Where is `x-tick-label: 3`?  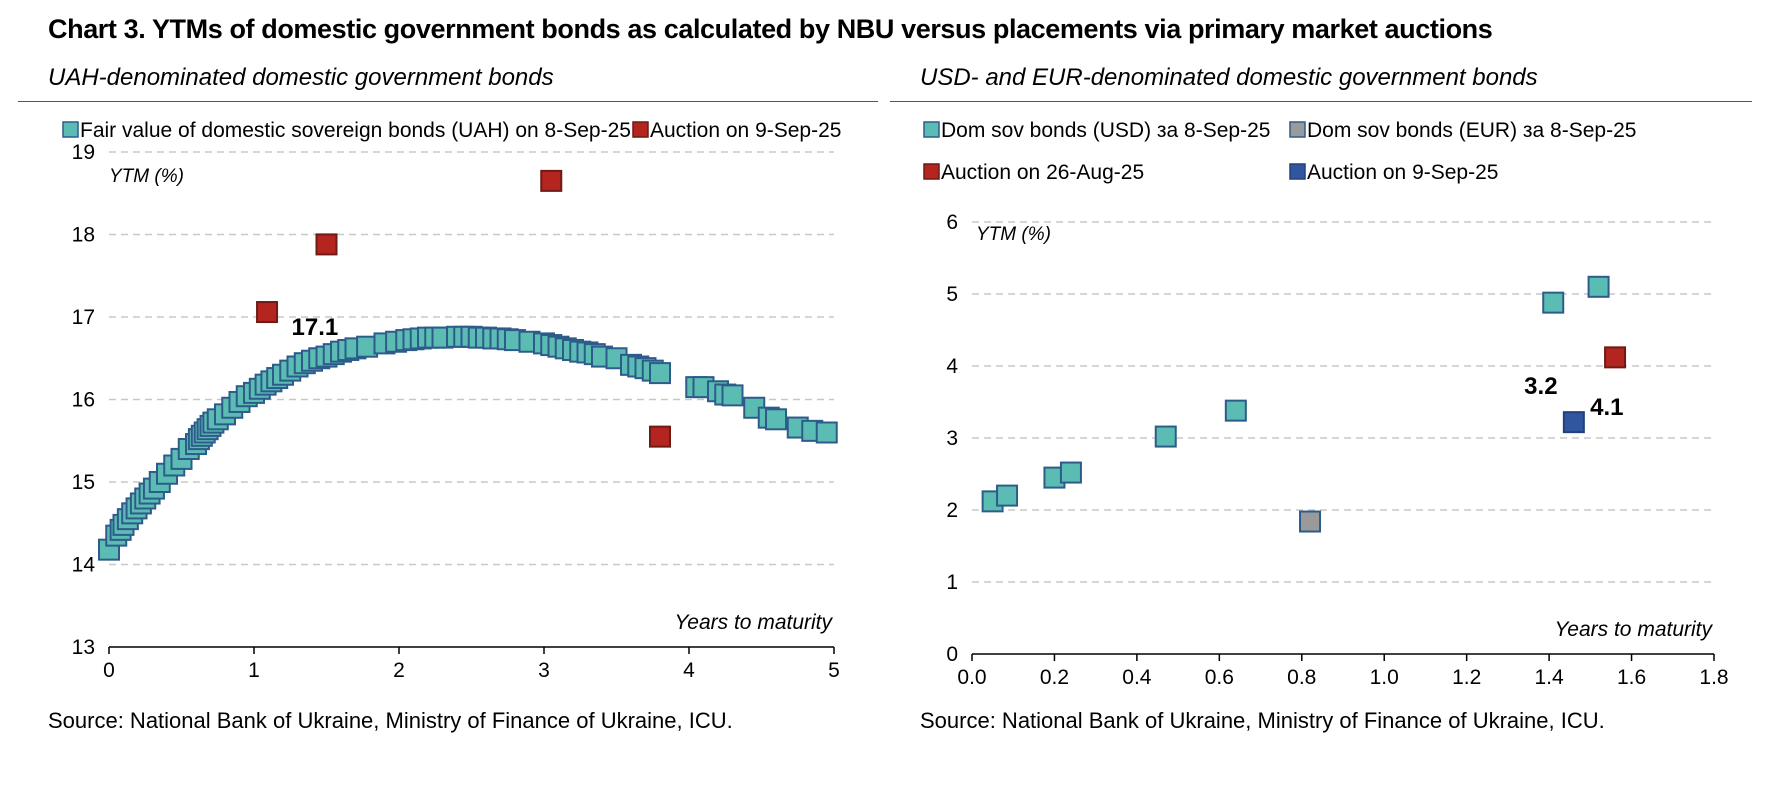 x-tick-label: 3 is located at coordinates (544, 670).